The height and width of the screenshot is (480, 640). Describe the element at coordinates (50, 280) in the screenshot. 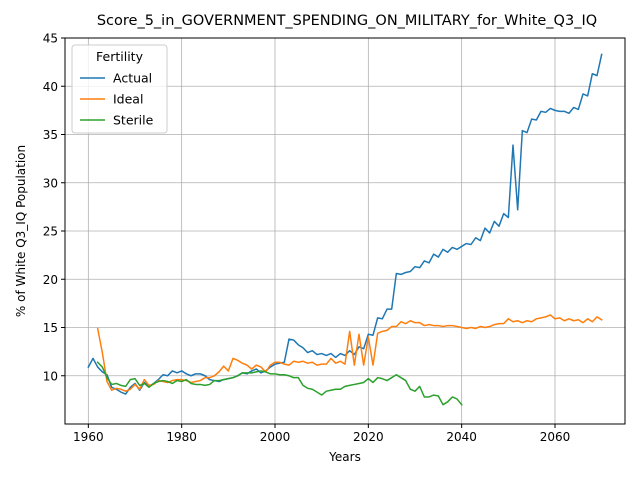

I see `y-tick-label: 20` at that location.